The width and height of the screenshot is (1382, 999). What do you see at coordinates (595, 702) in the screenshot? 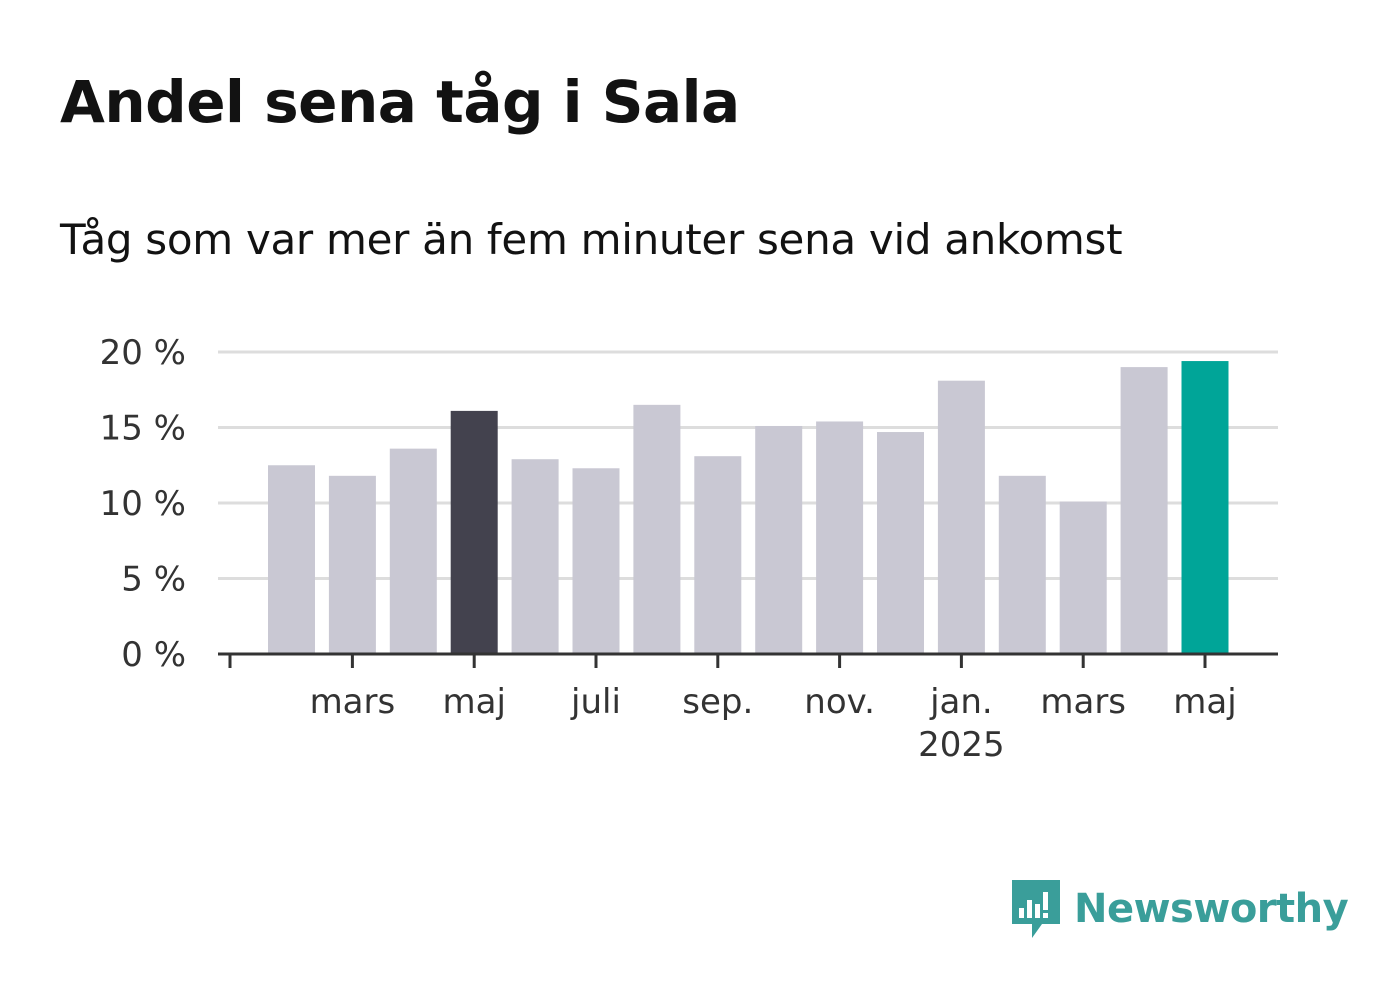
I see `x-tick-label: juli` at bounding box center [595, 702].